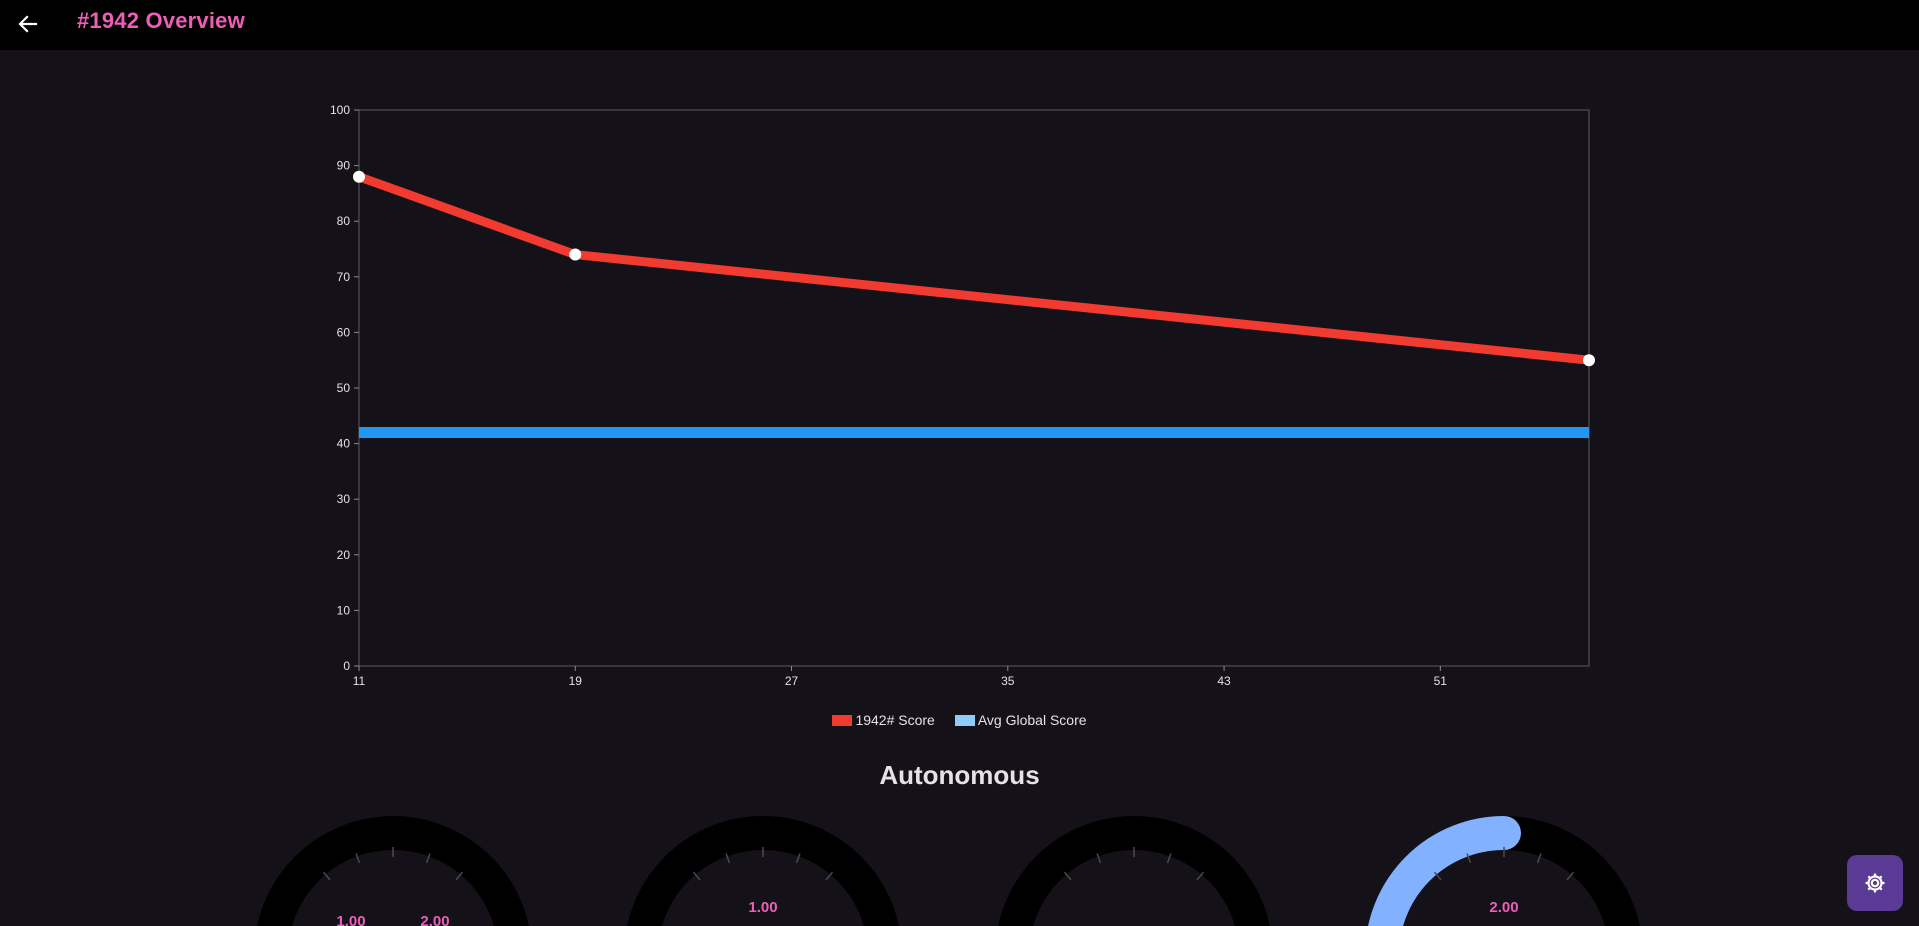  What do you see at coordinates (344, 499) in the screenshot?
I see `y-tick-label: 30` at bounding box center [344, 499].